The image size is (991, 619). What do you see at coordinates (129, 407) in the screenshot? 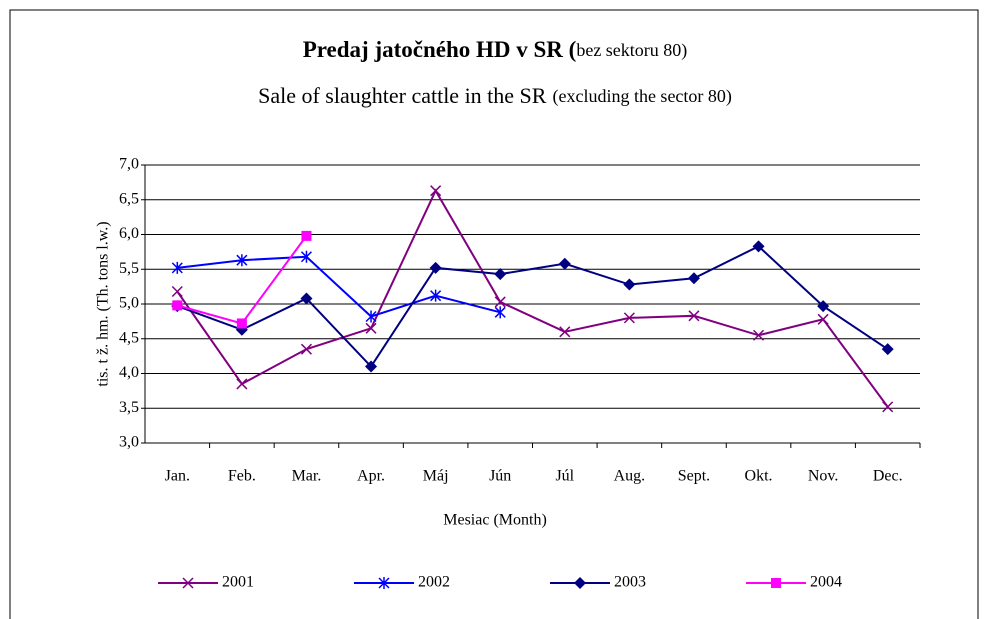
I see `y-tick-label: 3,5` at bounding box center [129, 407].